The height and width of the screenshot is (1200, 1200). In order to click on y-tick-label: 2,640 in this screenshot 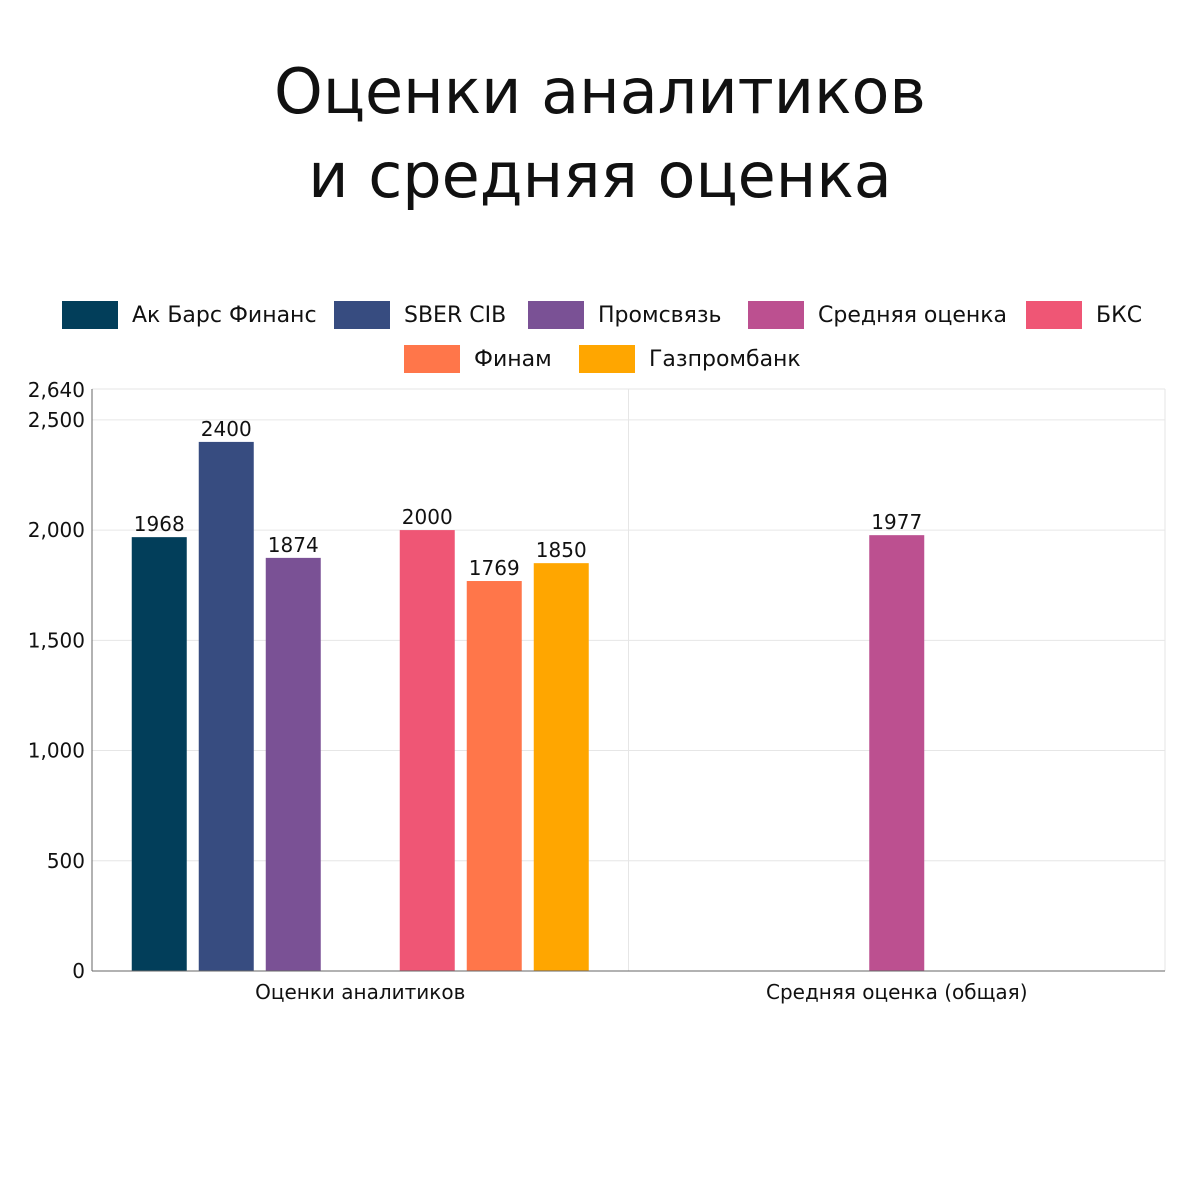, I will do `click(56, 390)`.